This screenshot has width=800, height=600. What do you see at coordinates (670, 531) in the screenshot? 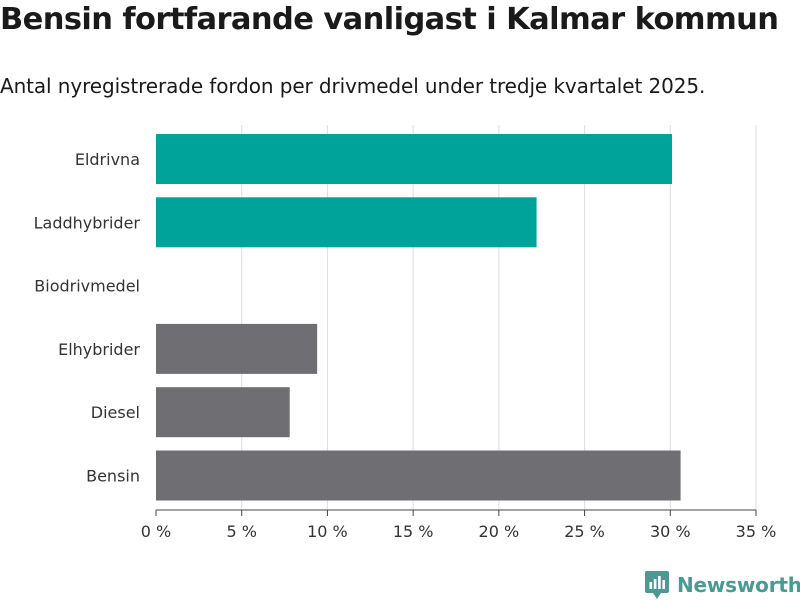
I see `x-tick-label: 30 %` at bounding box center [670, 531].